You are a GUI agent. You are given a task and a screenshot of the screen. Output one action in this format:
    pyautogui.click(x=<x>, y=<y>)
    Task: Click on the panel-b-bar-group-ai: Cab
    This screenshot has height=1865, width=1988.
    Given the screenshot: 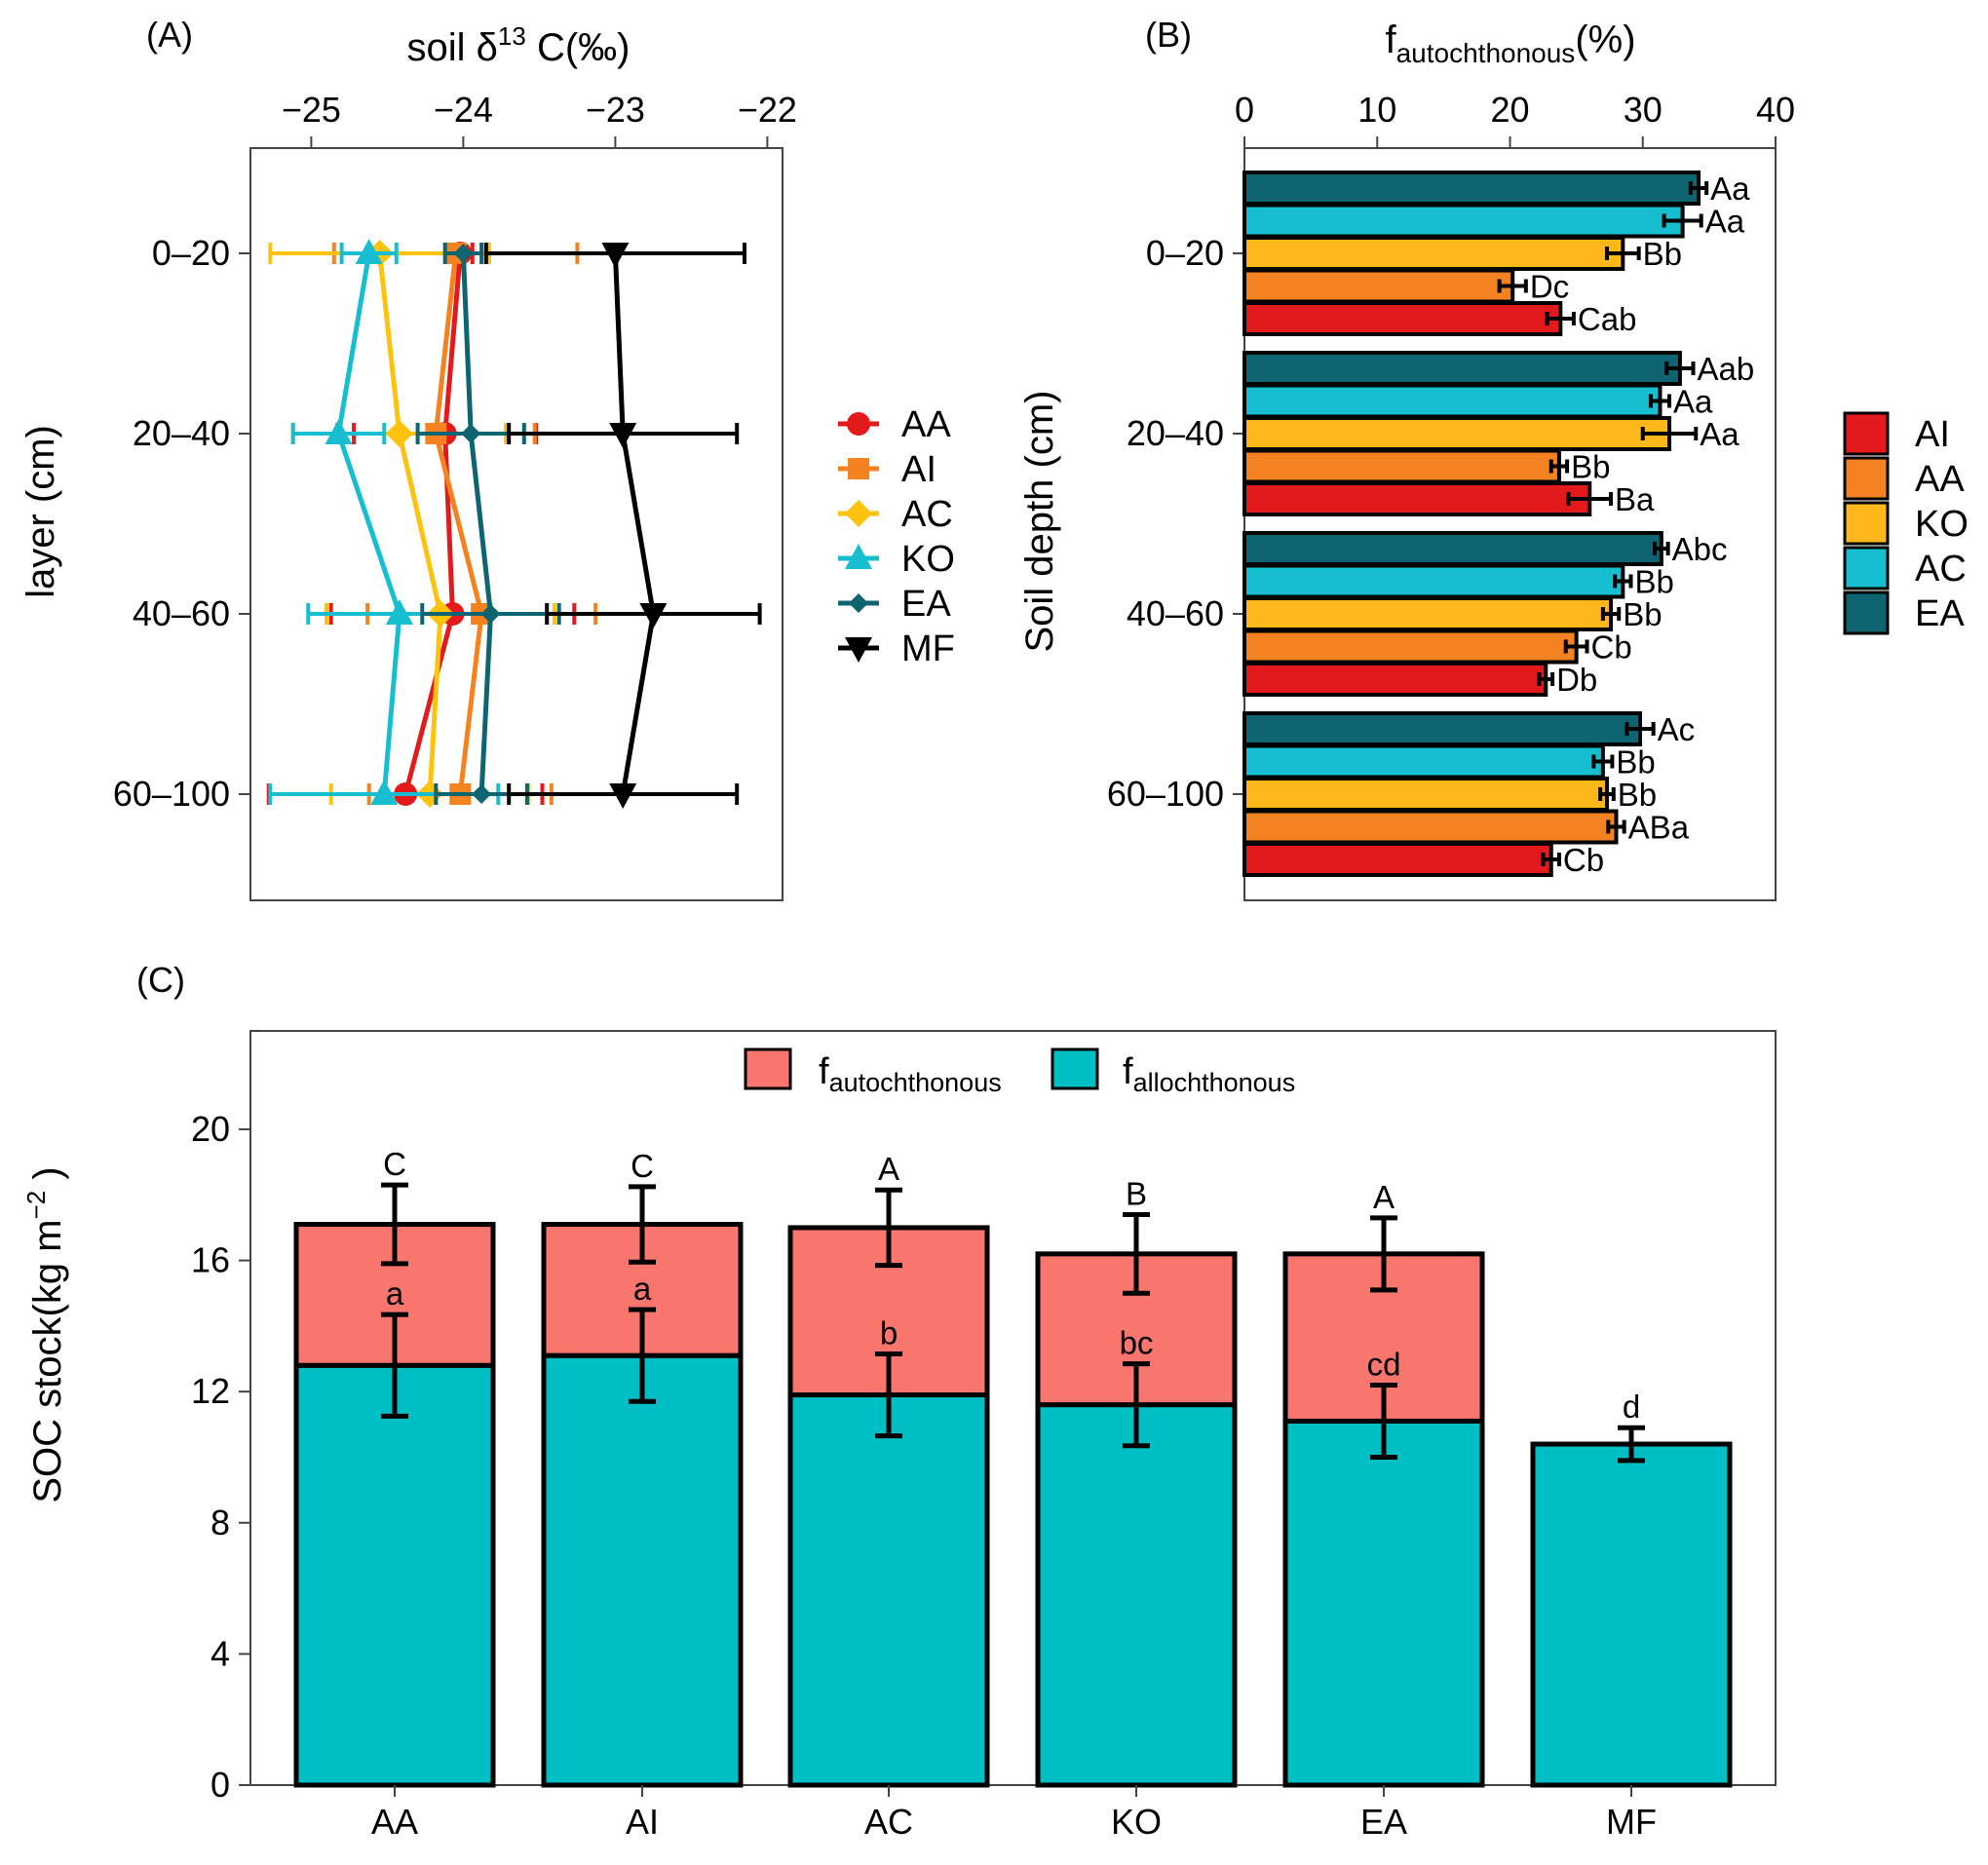 What is the action you would take?
    pyautogui.click(x=1439, y=319)
    